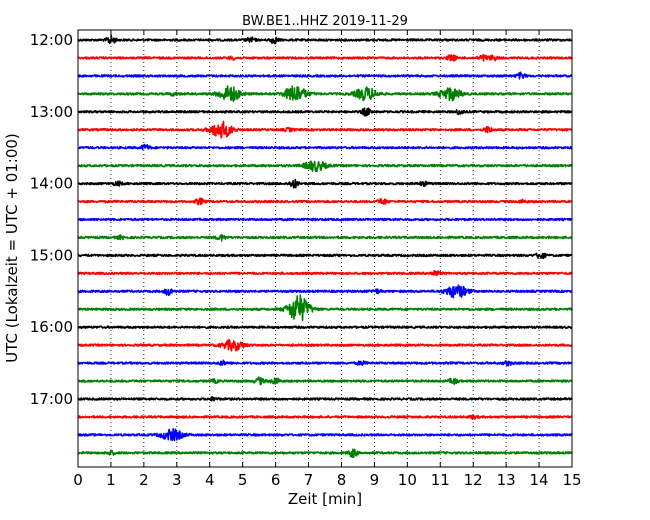 The width and height of the screenshot is (650, 520). What do you see at coordinates (309, 480) in the screenshot?
I see `x-tick-label: 7` at bounding box center [309, 480].